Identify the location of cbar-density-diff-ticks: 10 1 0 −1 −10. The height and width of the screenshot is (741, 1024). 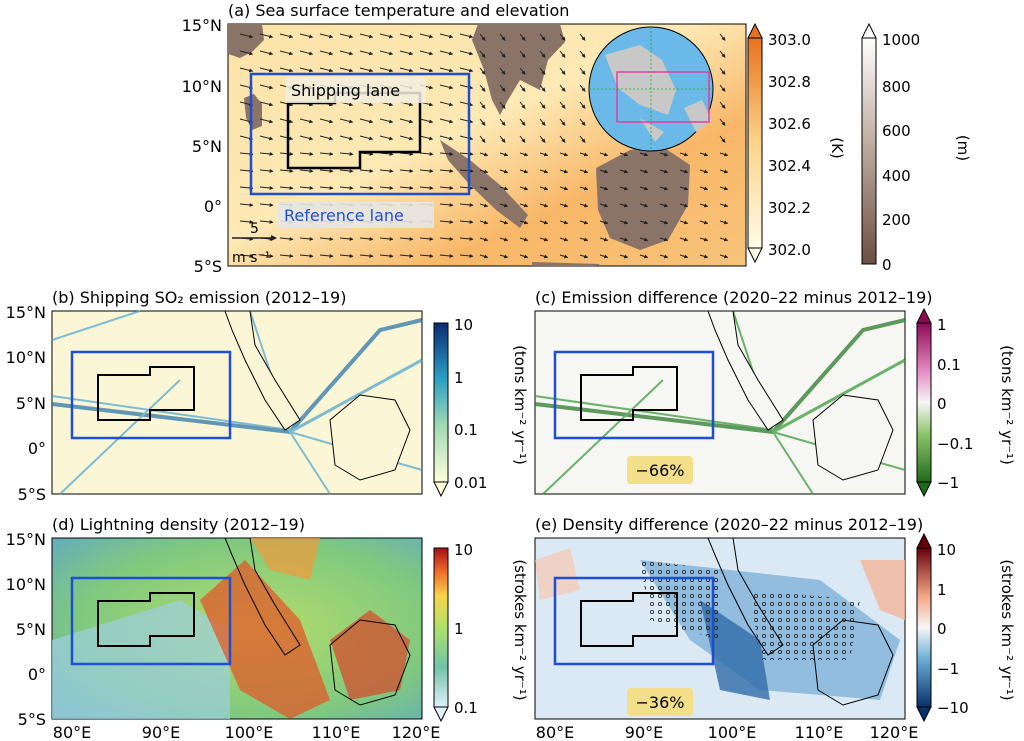
(953, 629).